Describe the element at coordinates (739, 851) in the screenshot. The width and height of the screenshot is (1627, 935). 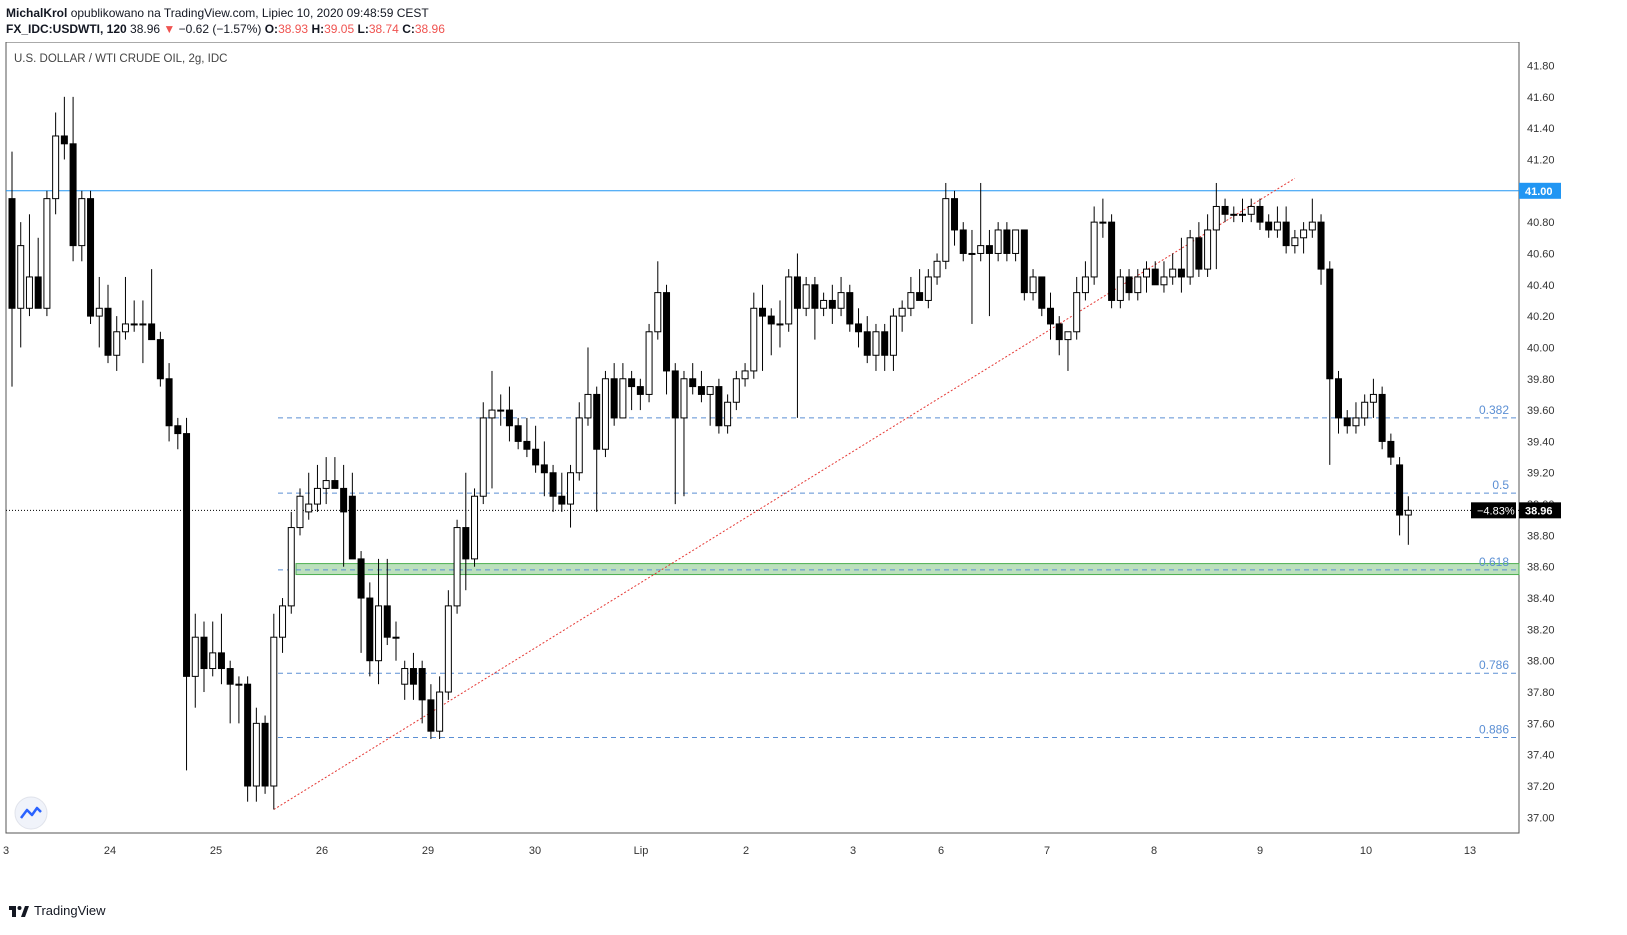
I see `time-axis-group: 3 24 25 26 29 30 Lip 2 3 6 7 8 9 10 13` at that location.